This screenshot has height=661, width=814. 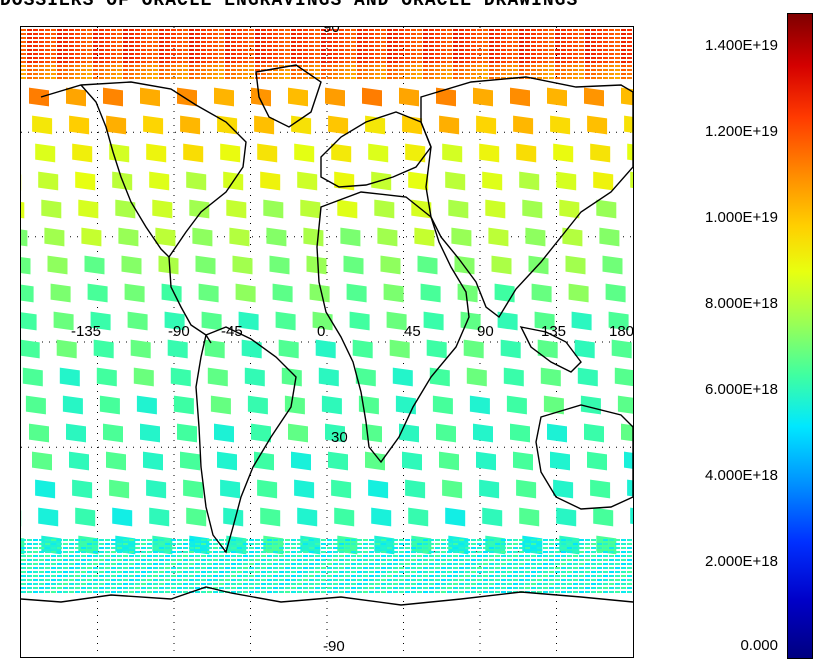 I want to click on africa-coastline, so click(x=393, y=327).